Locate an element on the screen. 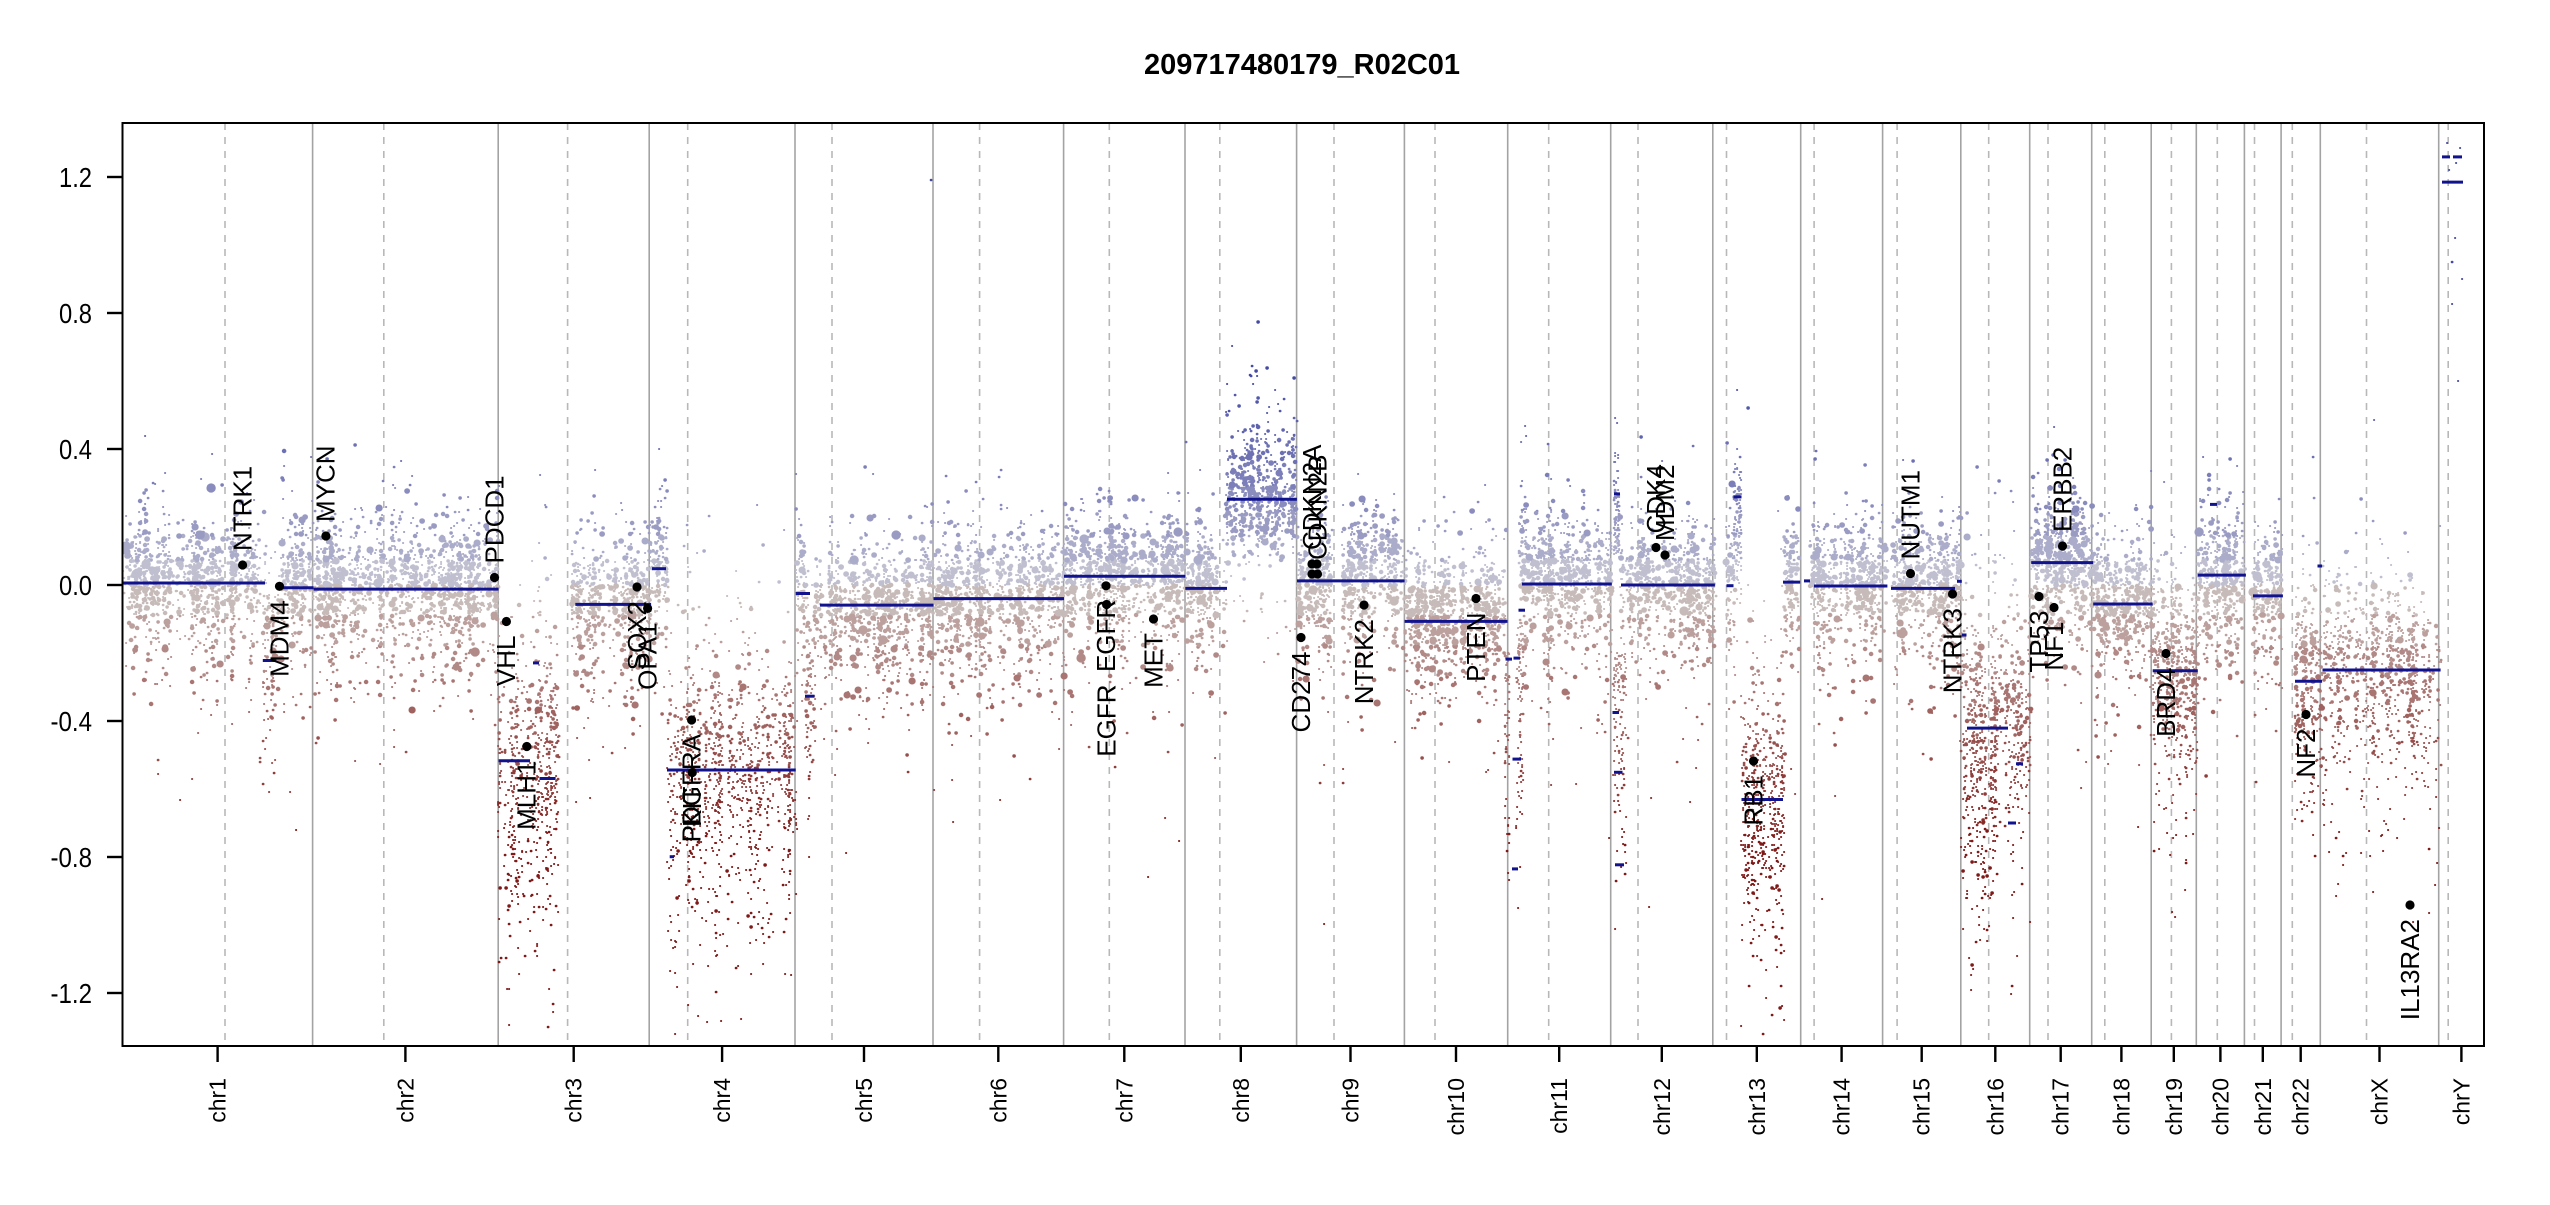 The width and height of the screenshot is (2550, 1205). svg-text: chrX is located at coordinates (2380, 1101).